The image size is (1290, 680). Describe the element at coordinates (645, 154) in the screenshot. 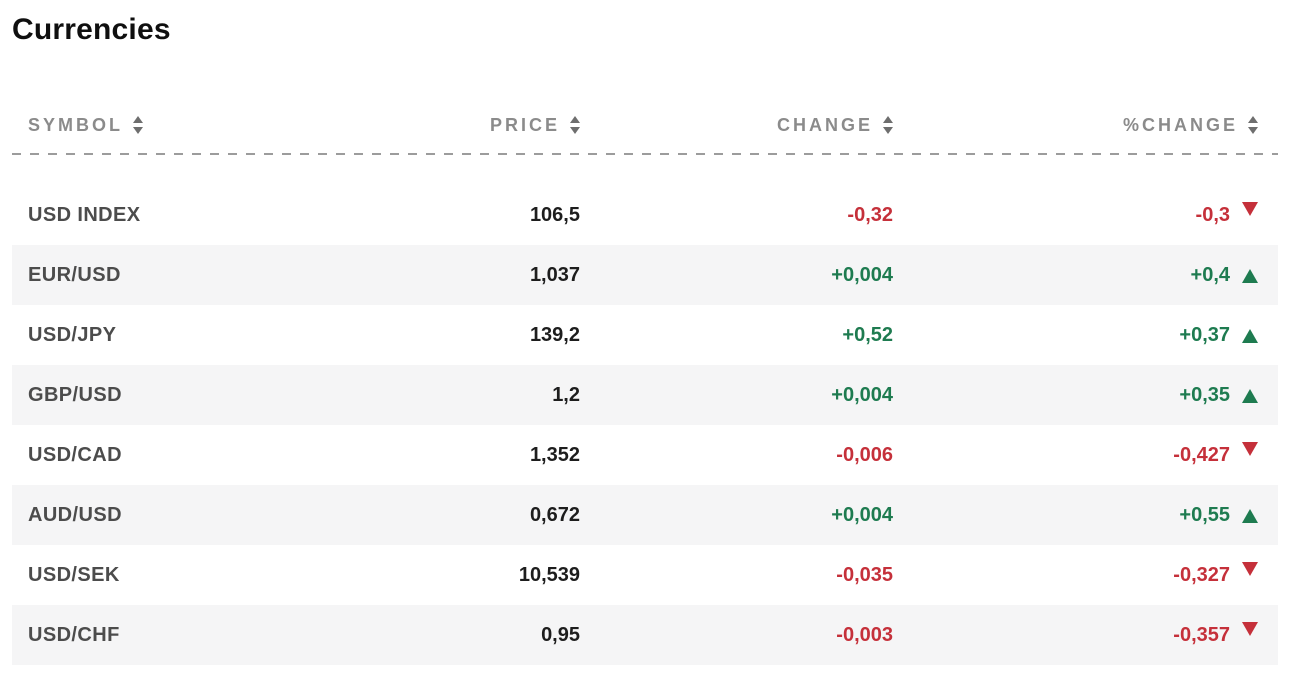

I see `dashed-divider` at that location.